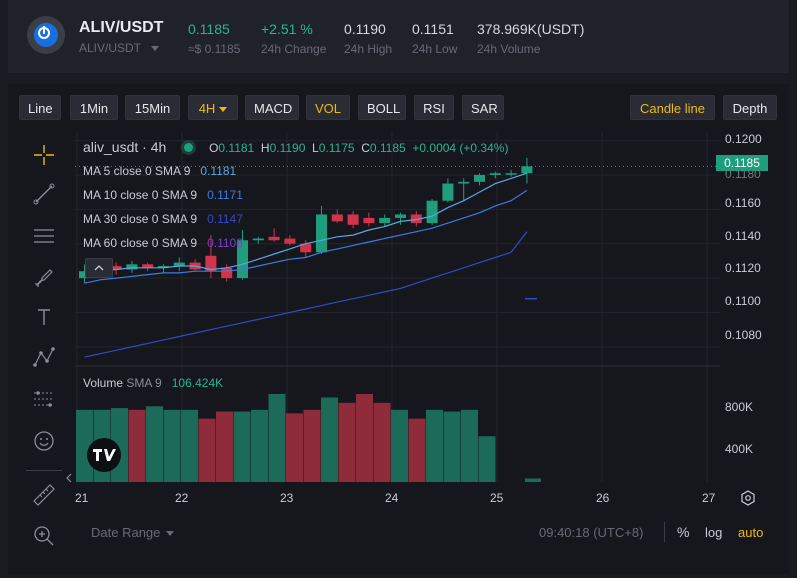 The width and height of the screenshot is (797, 578). What do you see at coordinates (287, 148) in the screenshot?
I see `legend-high-value: 0.1190` at bounding box center [287, 148].